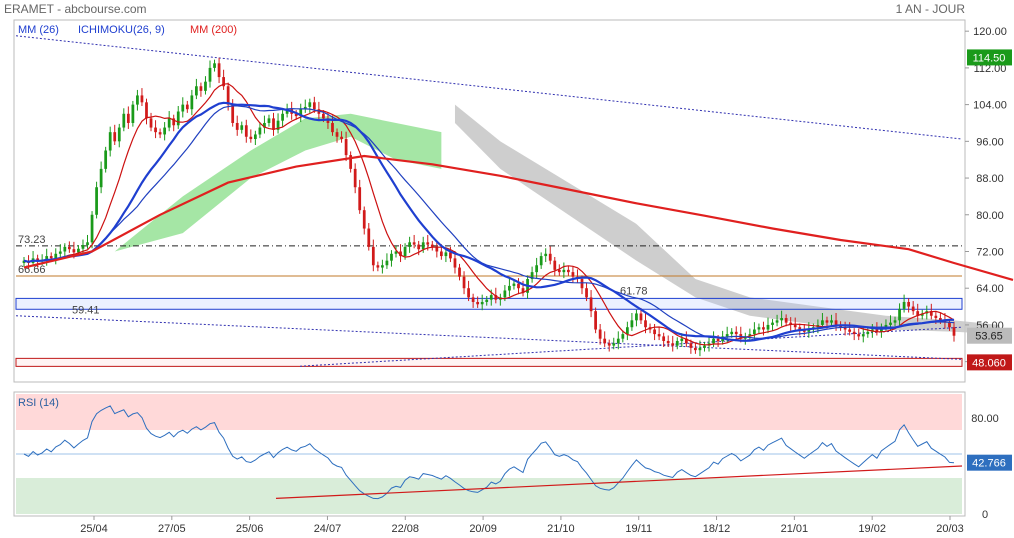 This screenshot has height=538, width=1014. What do you see at coordinates (489, 337) in the screenshot?
I see `trend-lower` at bounding box center [489, 337].